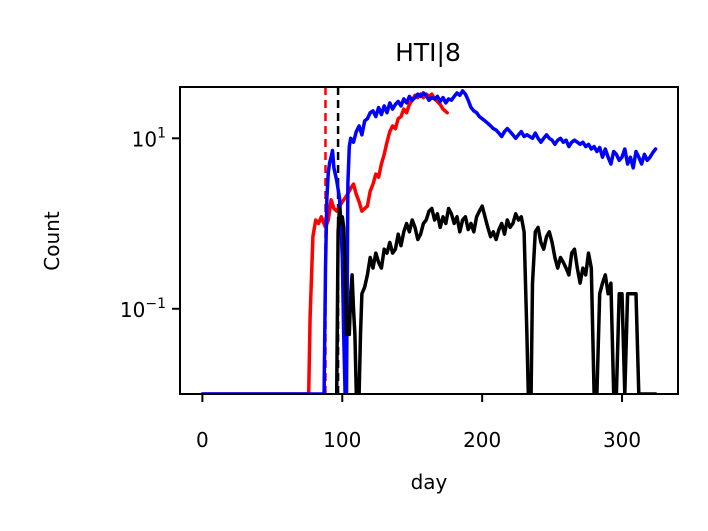  Describe the element at coordinates (622, 440) in the screenshot. I see `x-tick-label: 300` at that location.